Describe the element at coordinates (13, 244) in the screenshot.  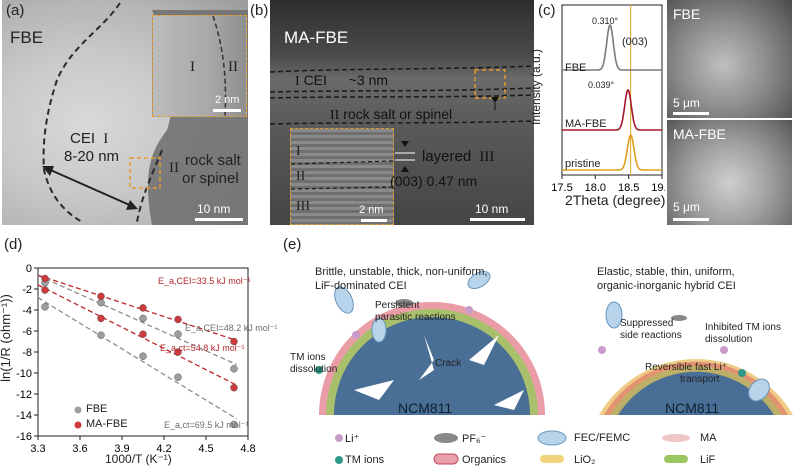
I see `panel-label-d: (d)` at that location.